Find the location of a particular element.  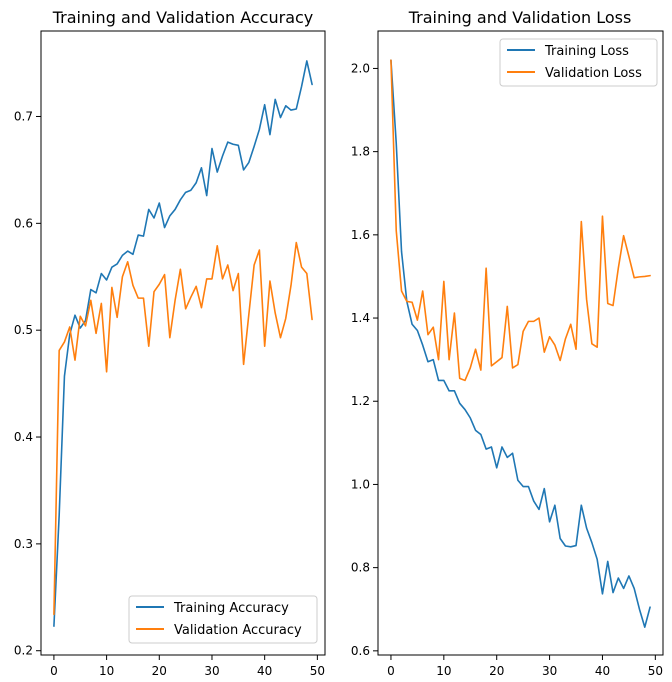

loss-title: Training and Validation Loss is located at coordinates (520, 17).